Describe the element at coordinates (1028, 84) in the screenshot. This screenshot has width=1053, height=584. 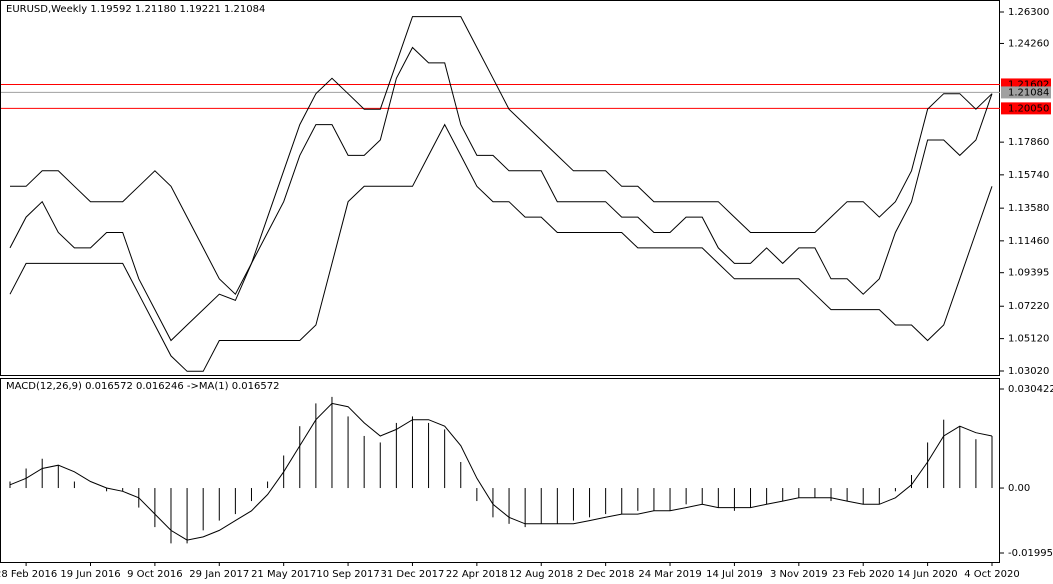
I see `price-level-label: 1.21602` at that location.